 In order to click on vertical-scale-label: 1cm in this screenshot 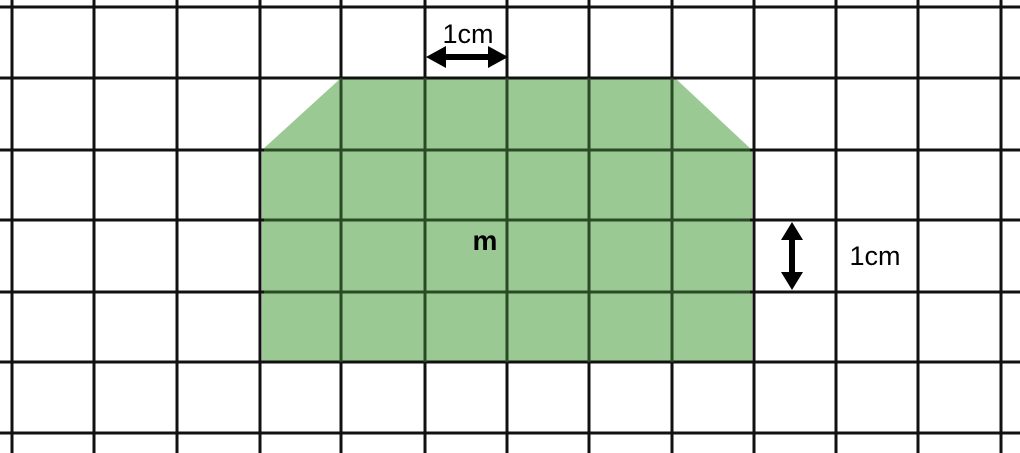, I will do `click(874, 256)`.